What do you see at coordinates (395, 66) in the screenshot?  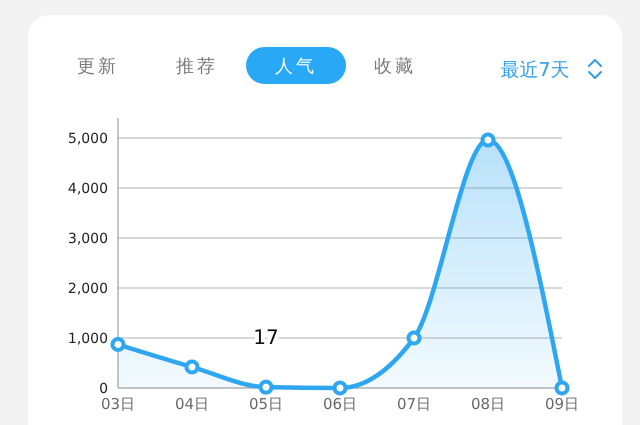 I see `tab-label: 收藏` at bounding box center [395, 66].